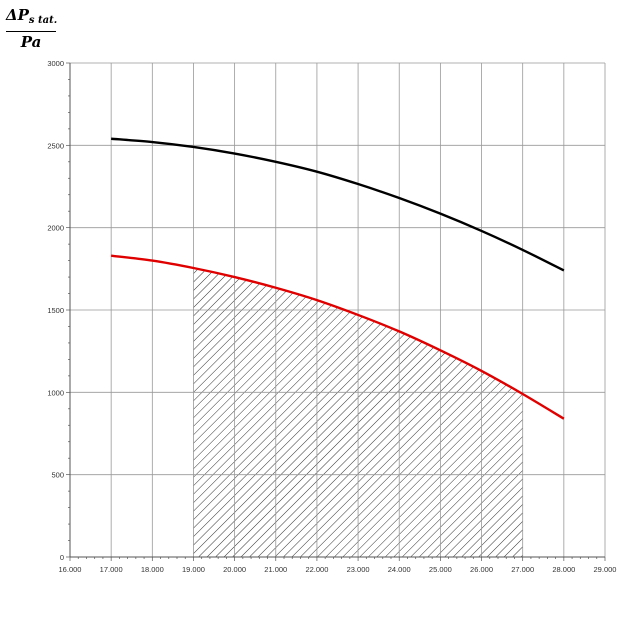  I want to click on x-tick-label: 19.000, so click(193, 569).